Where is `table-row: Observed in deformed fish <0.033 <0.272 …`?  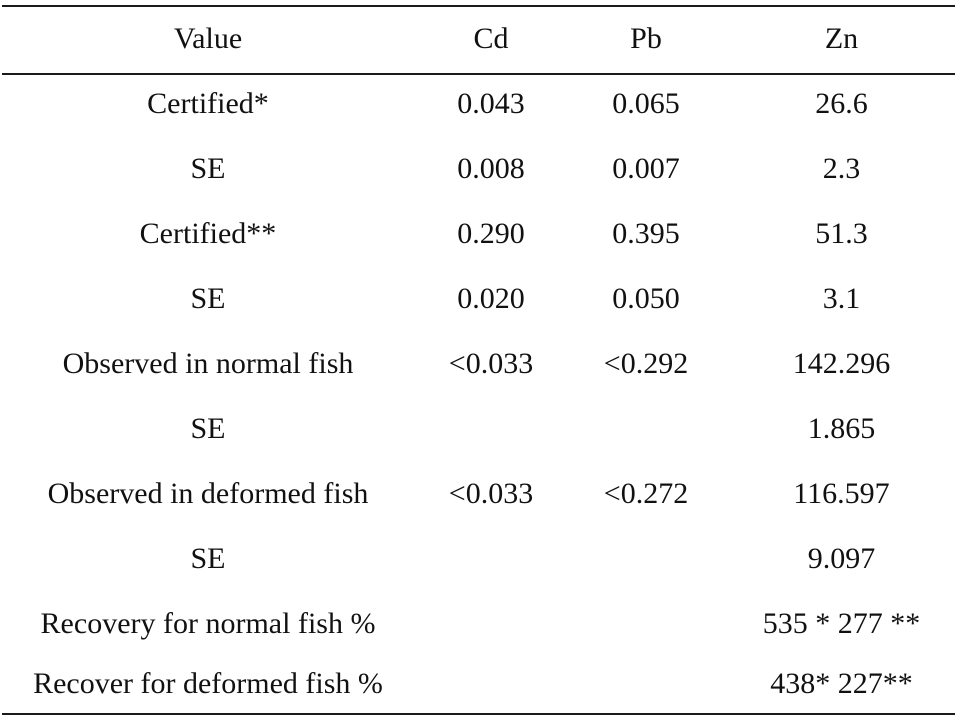 table-row: Observed in deformed fish <0.033 <0.272 … is located at coordinates (478, 494).